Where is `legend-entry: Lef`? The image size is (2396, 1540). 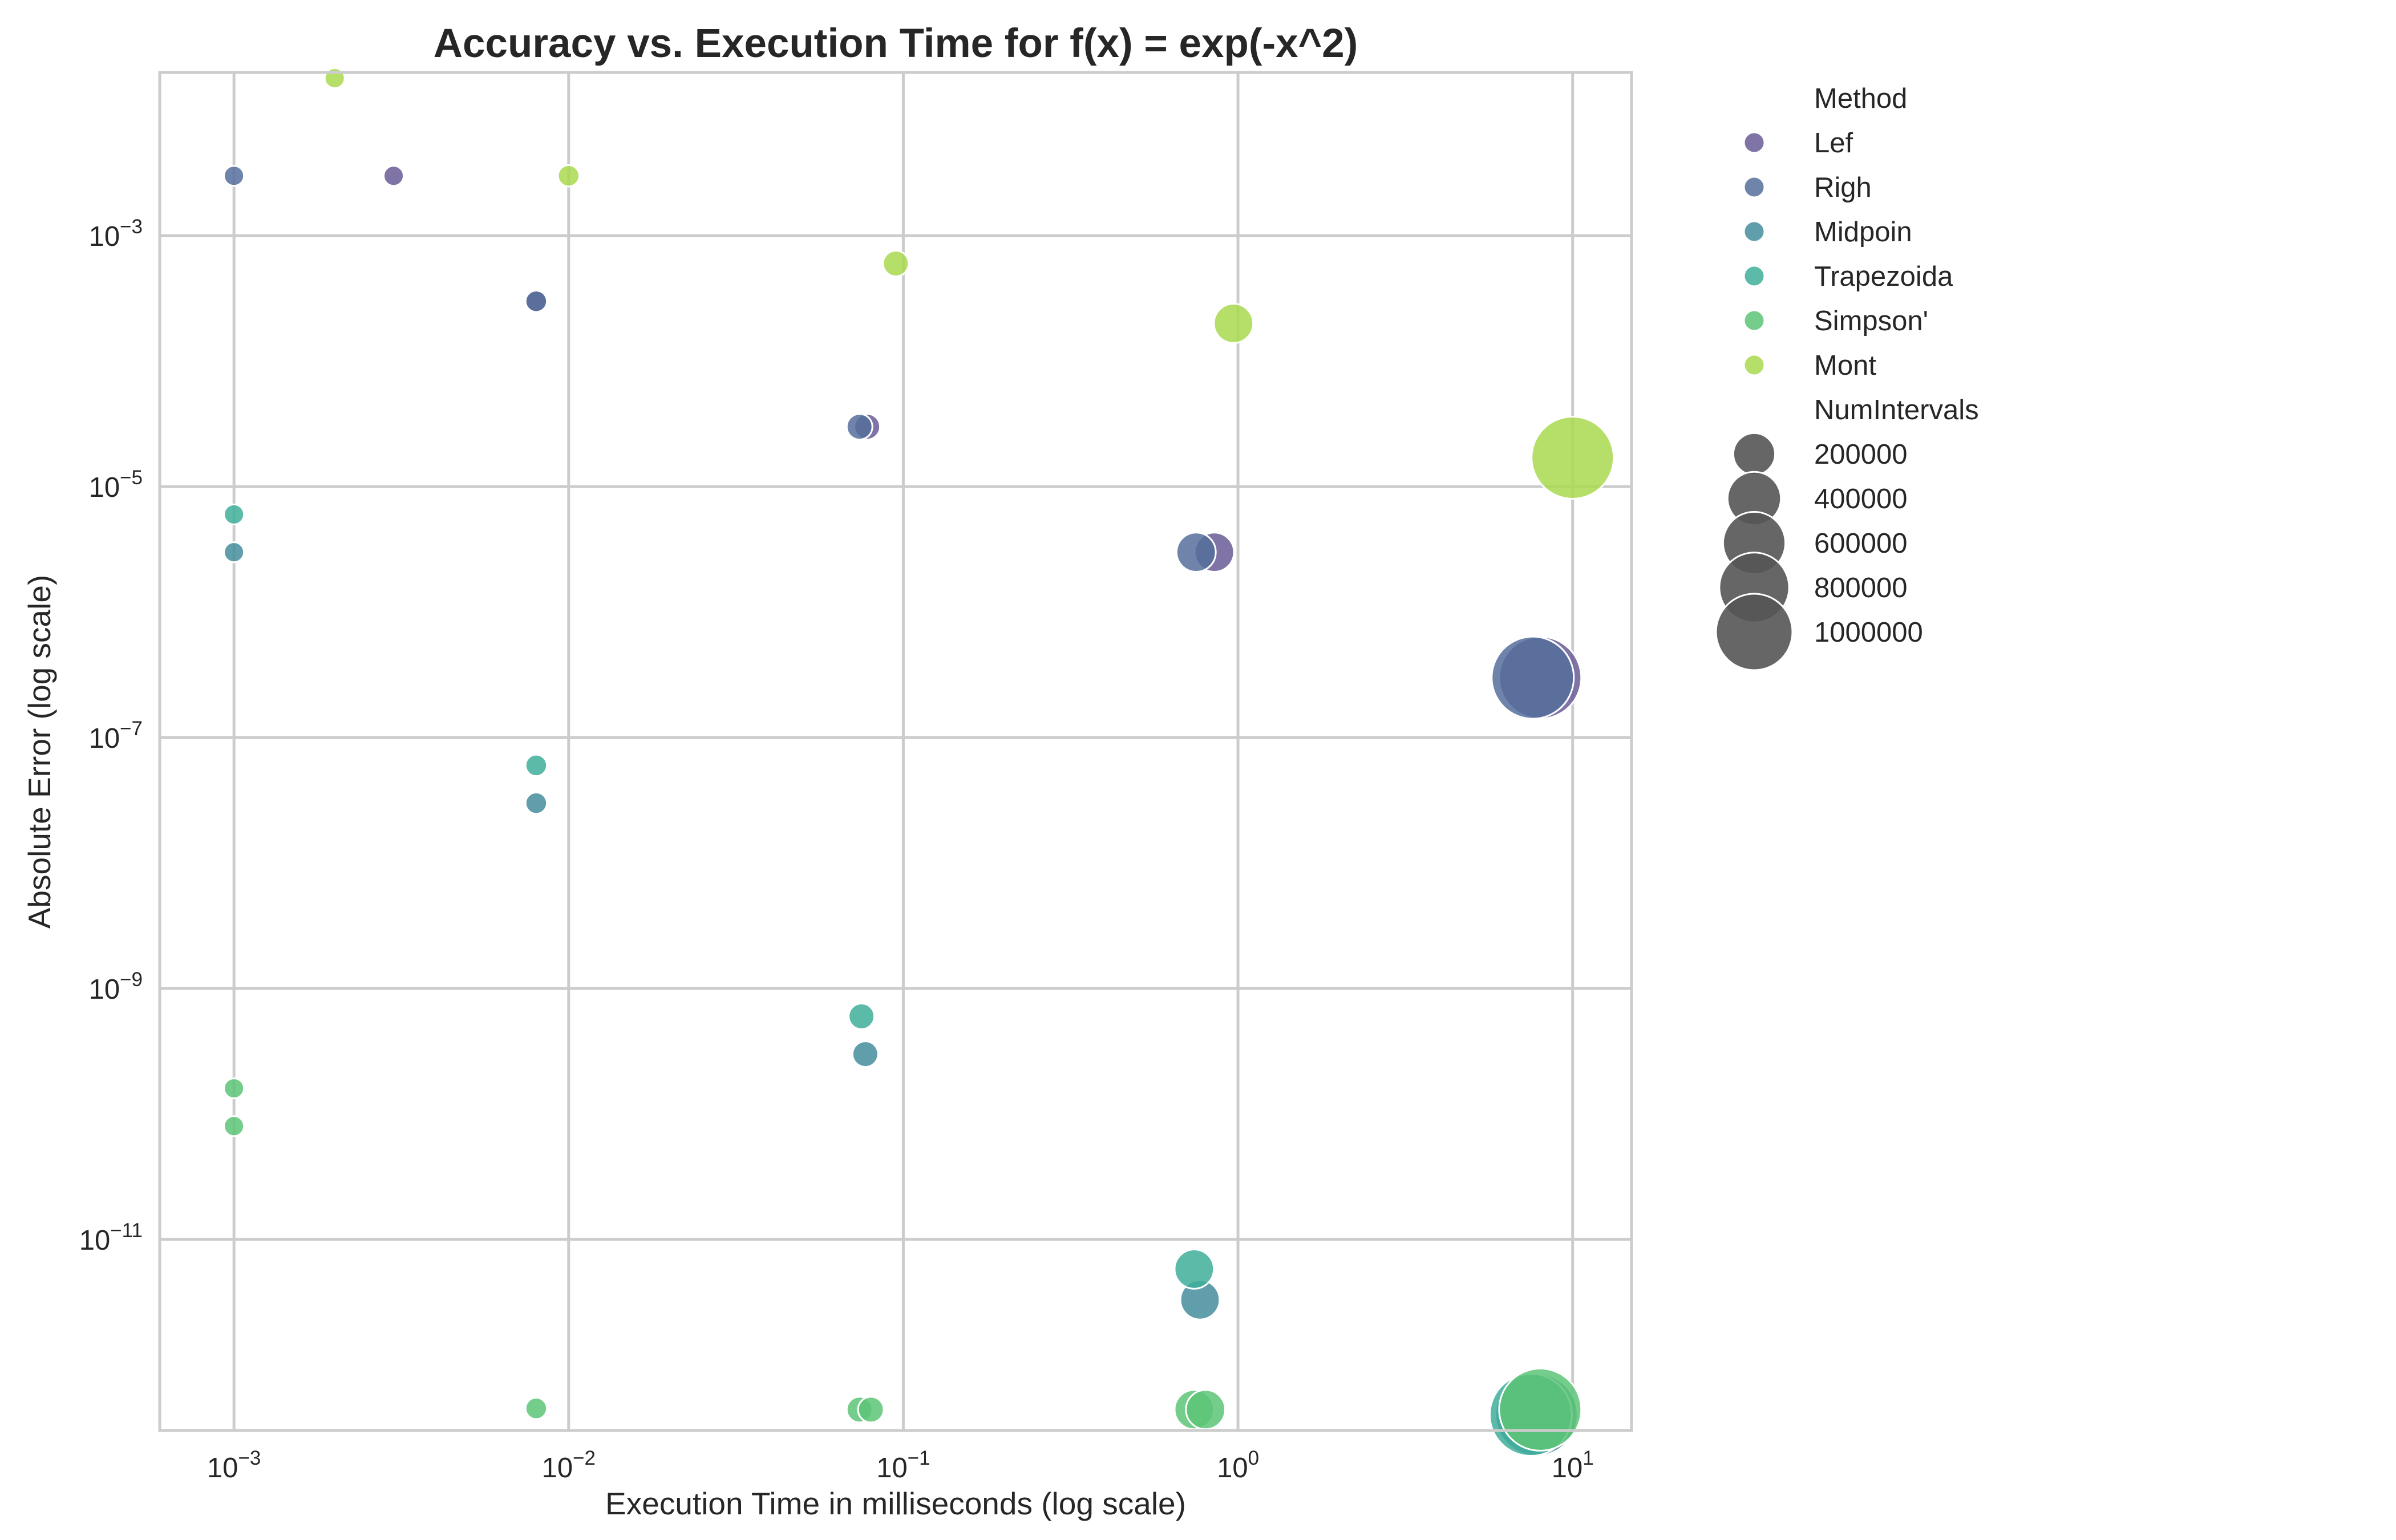
legend-entry: Lef is located at coordinates (1833, 143).